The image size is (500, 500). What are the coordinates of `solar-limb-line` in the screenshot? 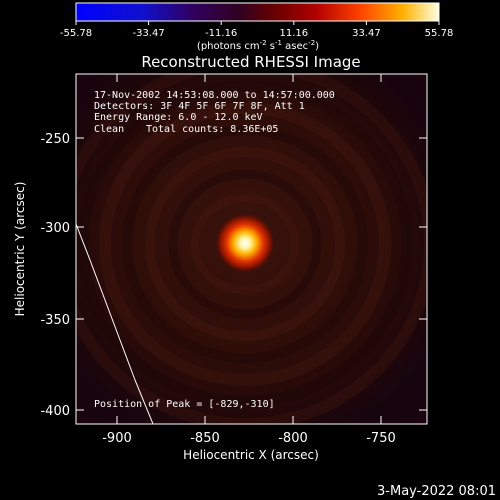 It's located at (115, 323).